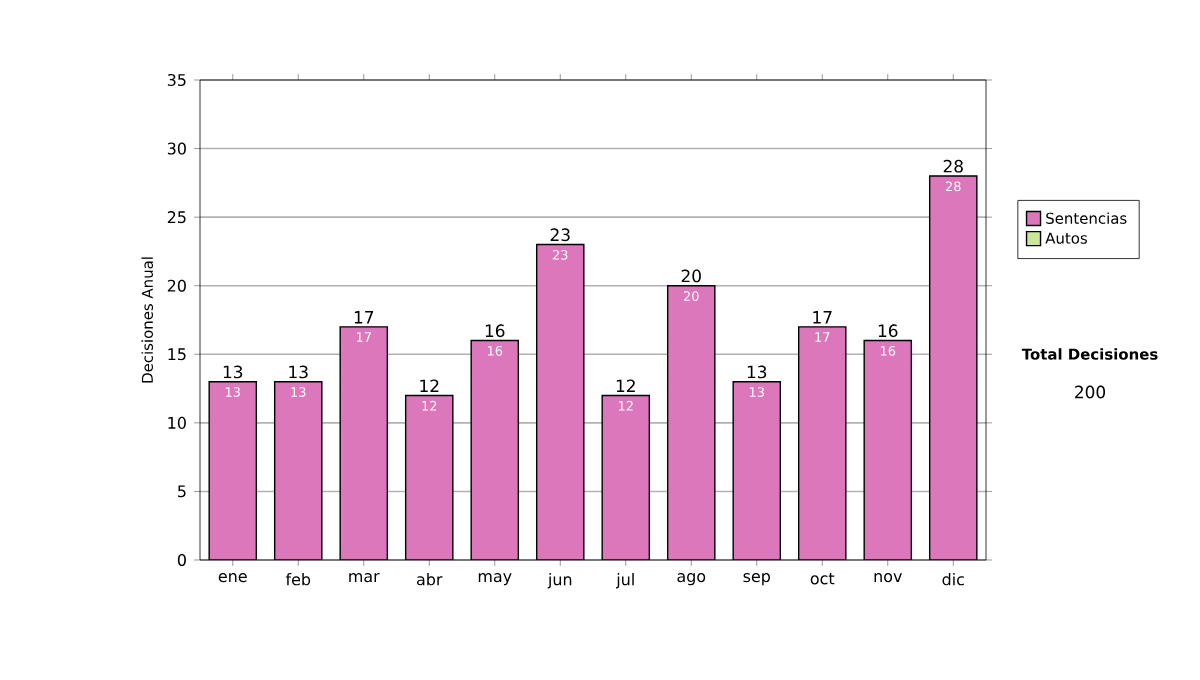 Image resolution: width=1200 pixels, height=680 pixels. What do you see at coordinates (691, 276) in the screenshot?
I see `total-label: 20` at bounding box center [691, 276].